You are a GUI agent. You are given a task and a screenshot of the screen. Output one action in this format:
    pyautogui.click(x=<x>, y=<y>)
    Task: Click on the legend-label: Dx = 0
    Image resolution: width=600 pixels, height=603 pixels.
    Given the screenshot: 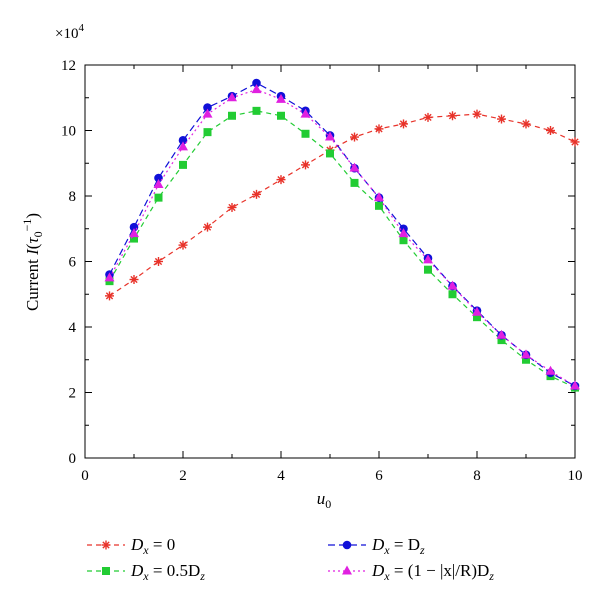 What is the action you would take?
    pyautogui.click(x=152, y=546)
    